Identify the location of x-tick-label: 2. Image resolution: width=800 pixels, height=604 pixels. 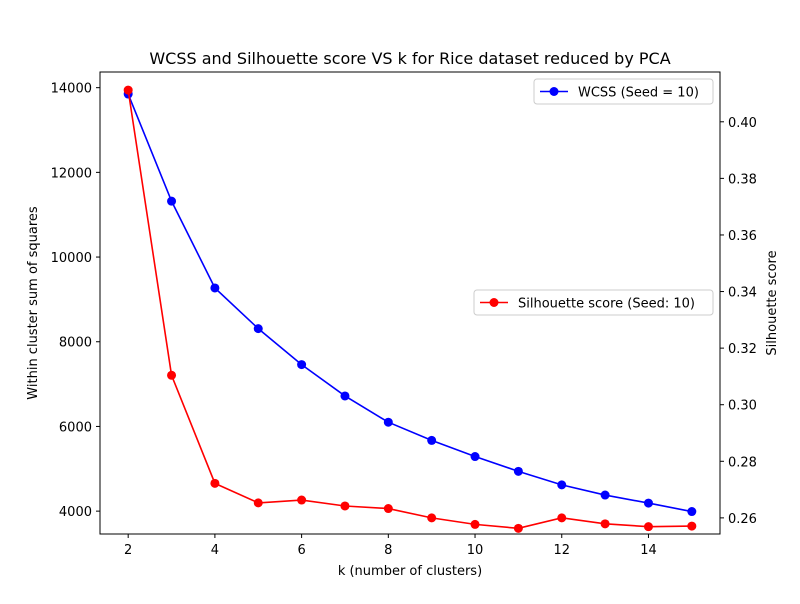
(128, 550).